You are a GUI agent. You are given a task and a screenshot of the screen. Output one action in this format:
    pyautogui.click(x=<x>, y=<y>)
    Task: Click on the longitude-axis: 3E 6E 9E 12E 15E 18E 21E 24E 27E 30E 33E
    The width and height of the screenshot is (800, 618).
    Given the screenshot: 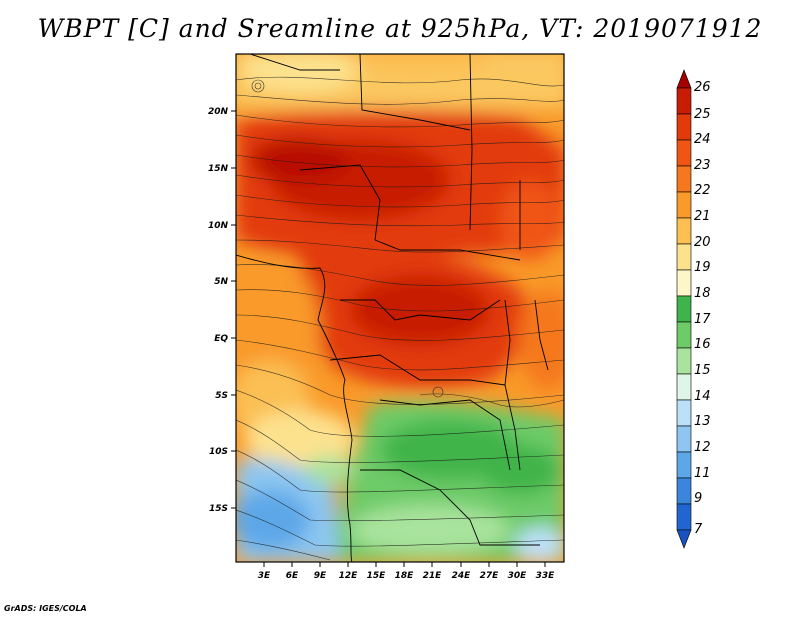 What is the action you would take?
    pyautogui.click(x=406, y=571)
    